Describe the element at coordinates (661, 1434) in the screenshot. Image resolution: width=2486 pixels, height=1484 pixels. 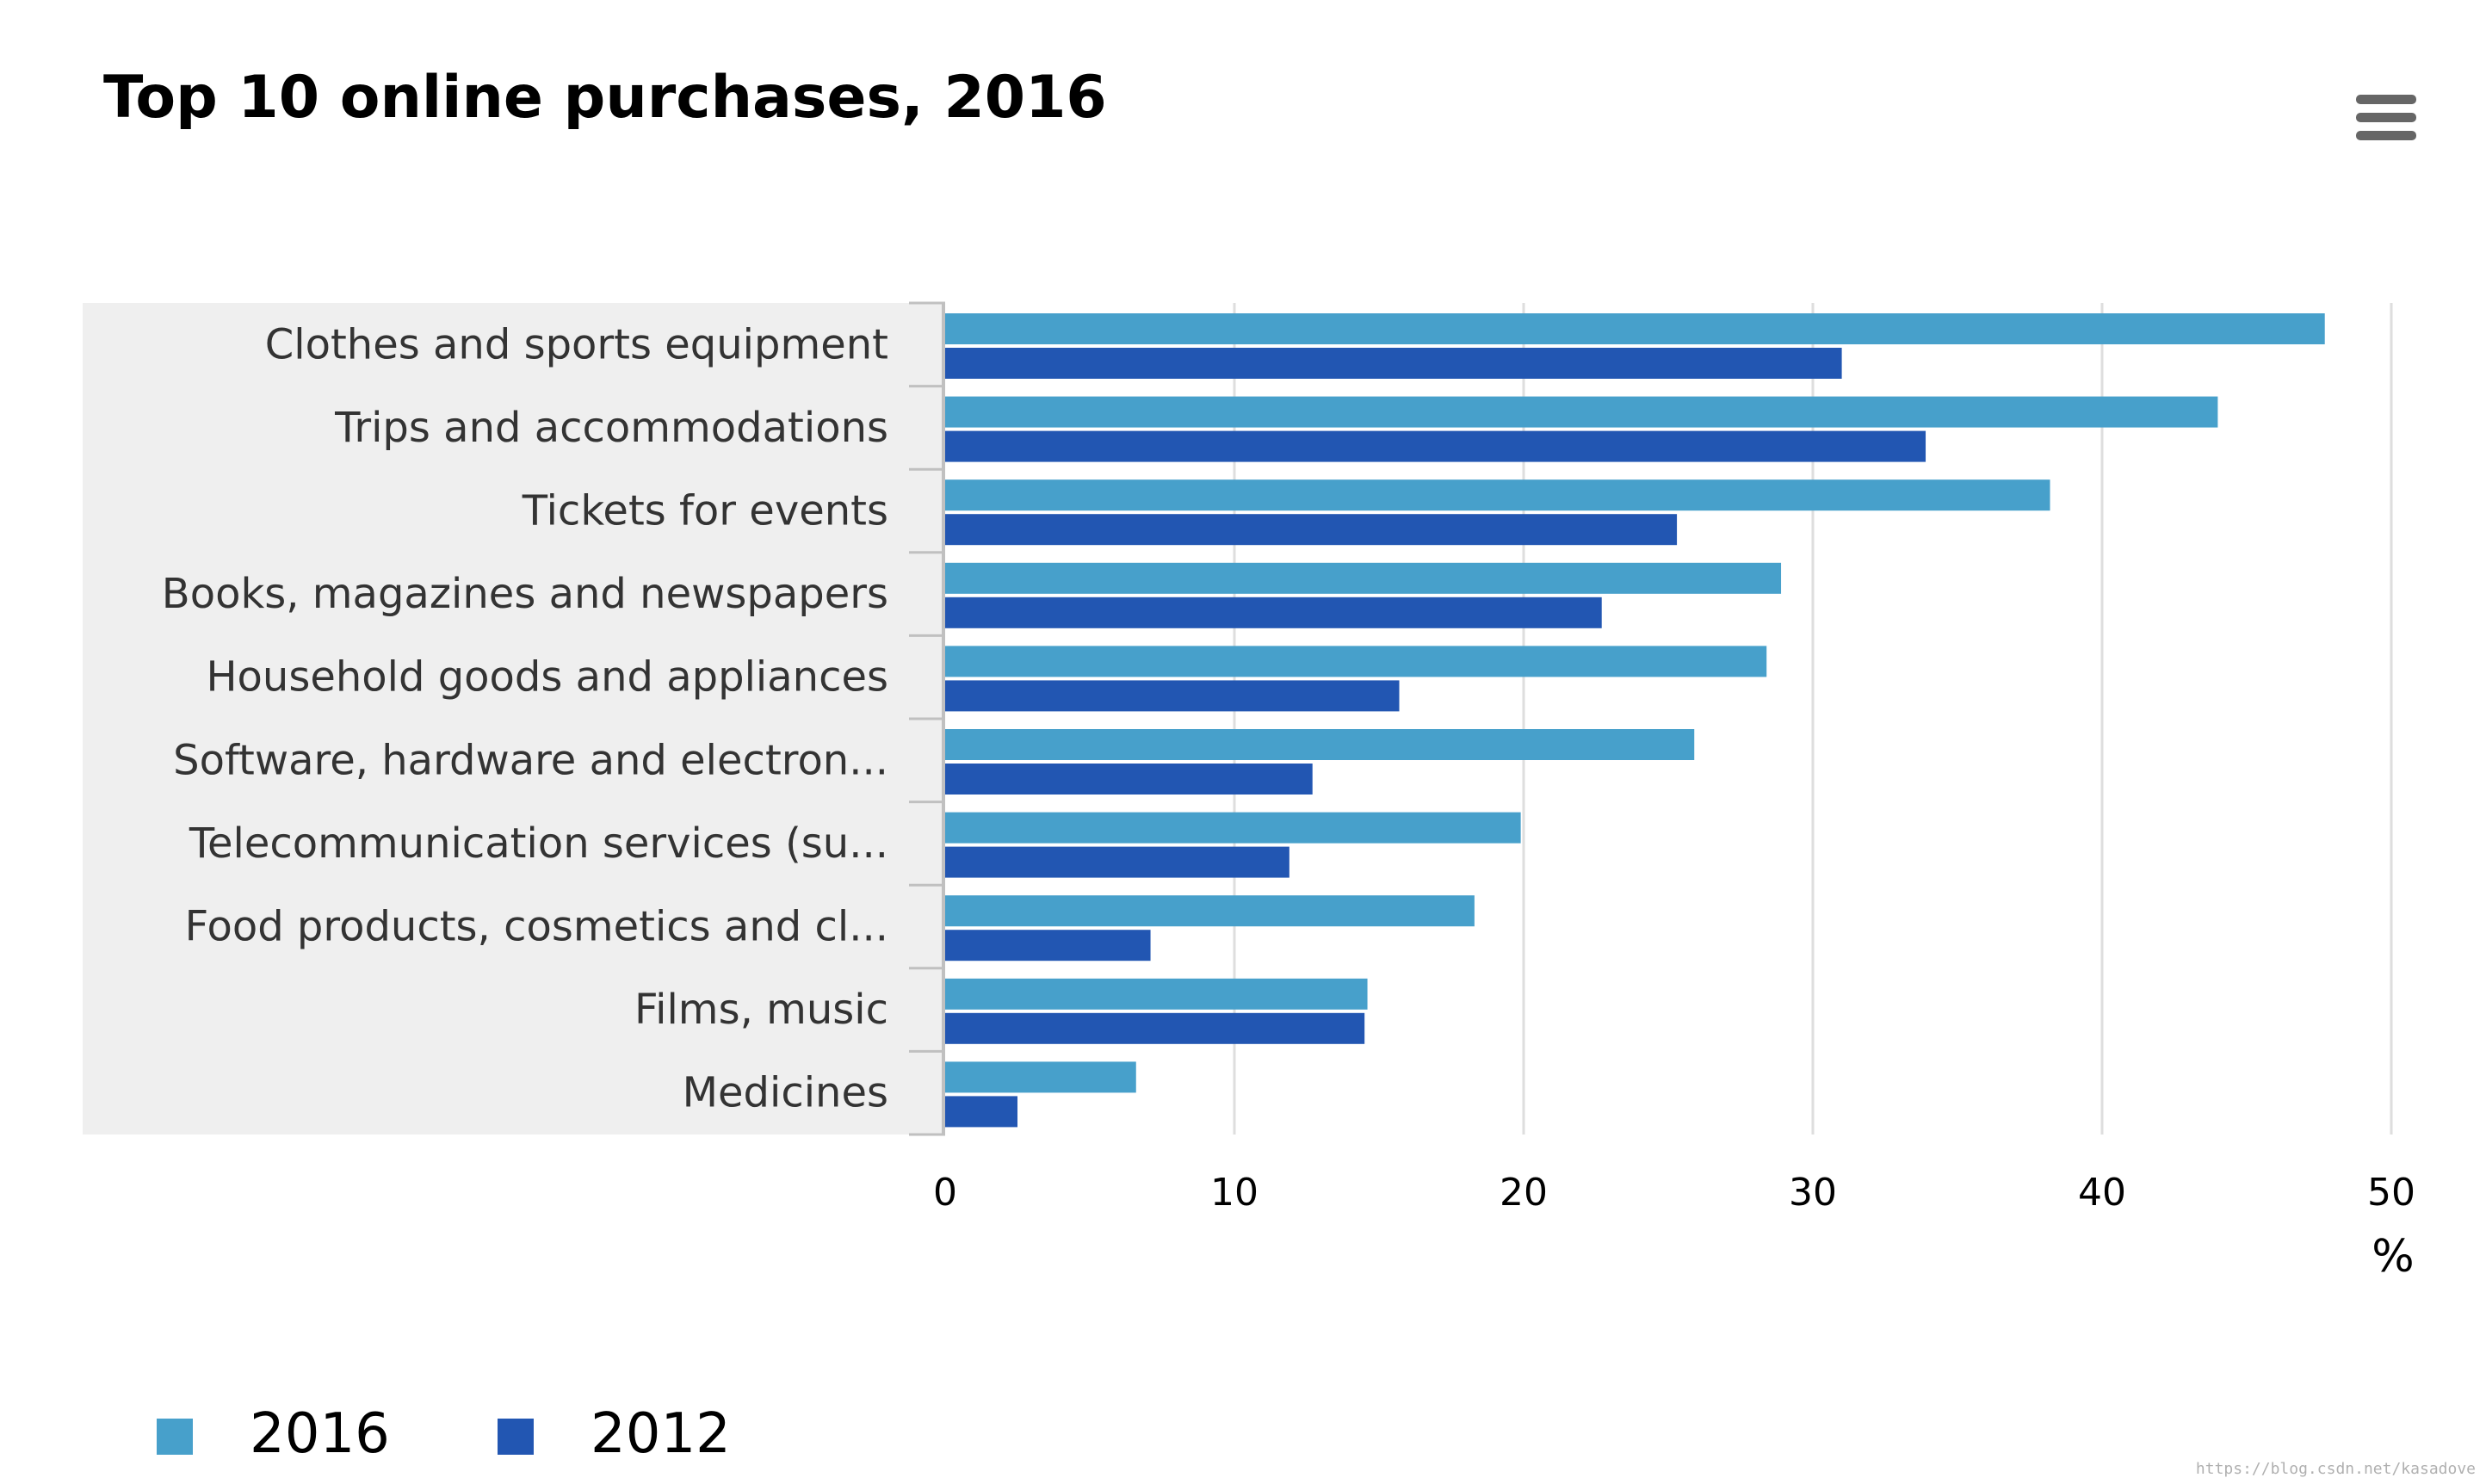
I see `legend-label-2012: 2012` at that location.